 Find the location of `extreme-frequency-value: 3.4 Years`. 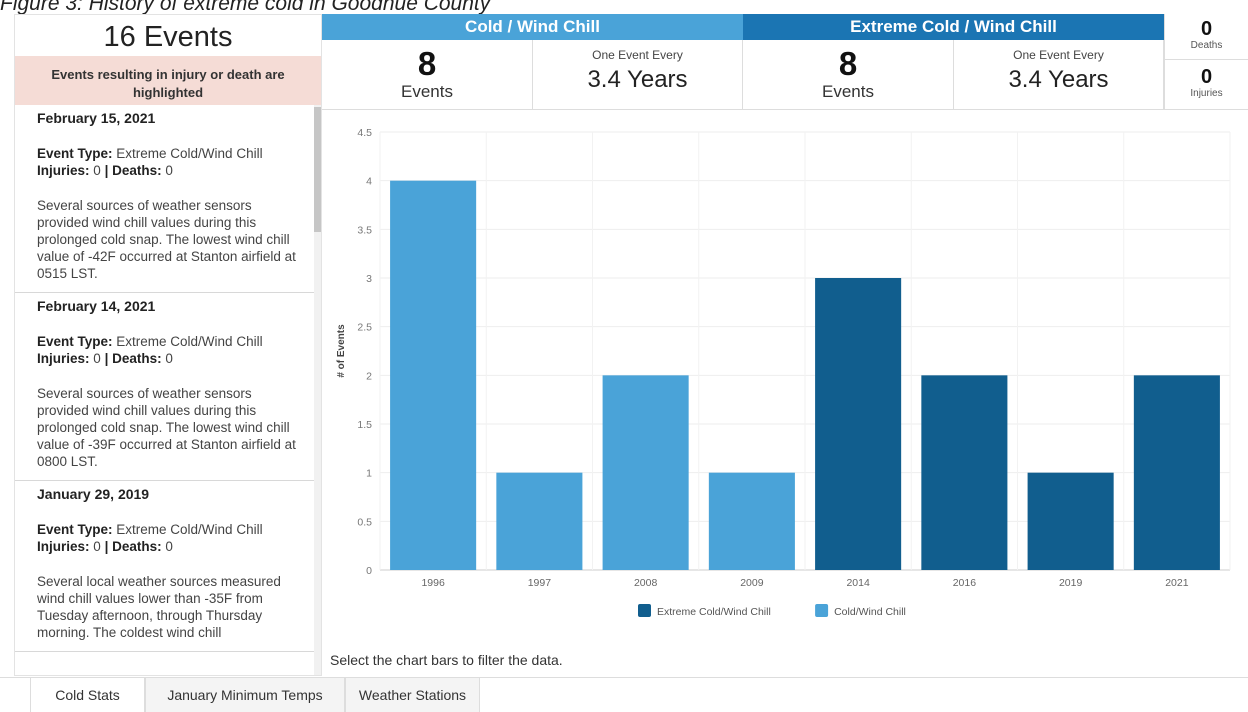

extreme-frequency-value: 3.4 Years is located at coordinates (1058, 79).